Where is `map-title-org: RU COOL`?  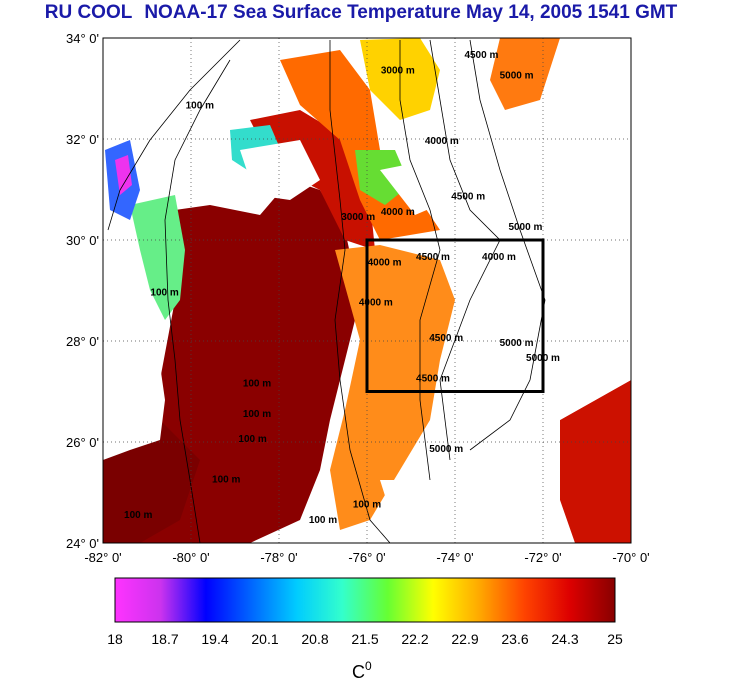 map-title-org: RU COOL is located at coordinates (88, 12).